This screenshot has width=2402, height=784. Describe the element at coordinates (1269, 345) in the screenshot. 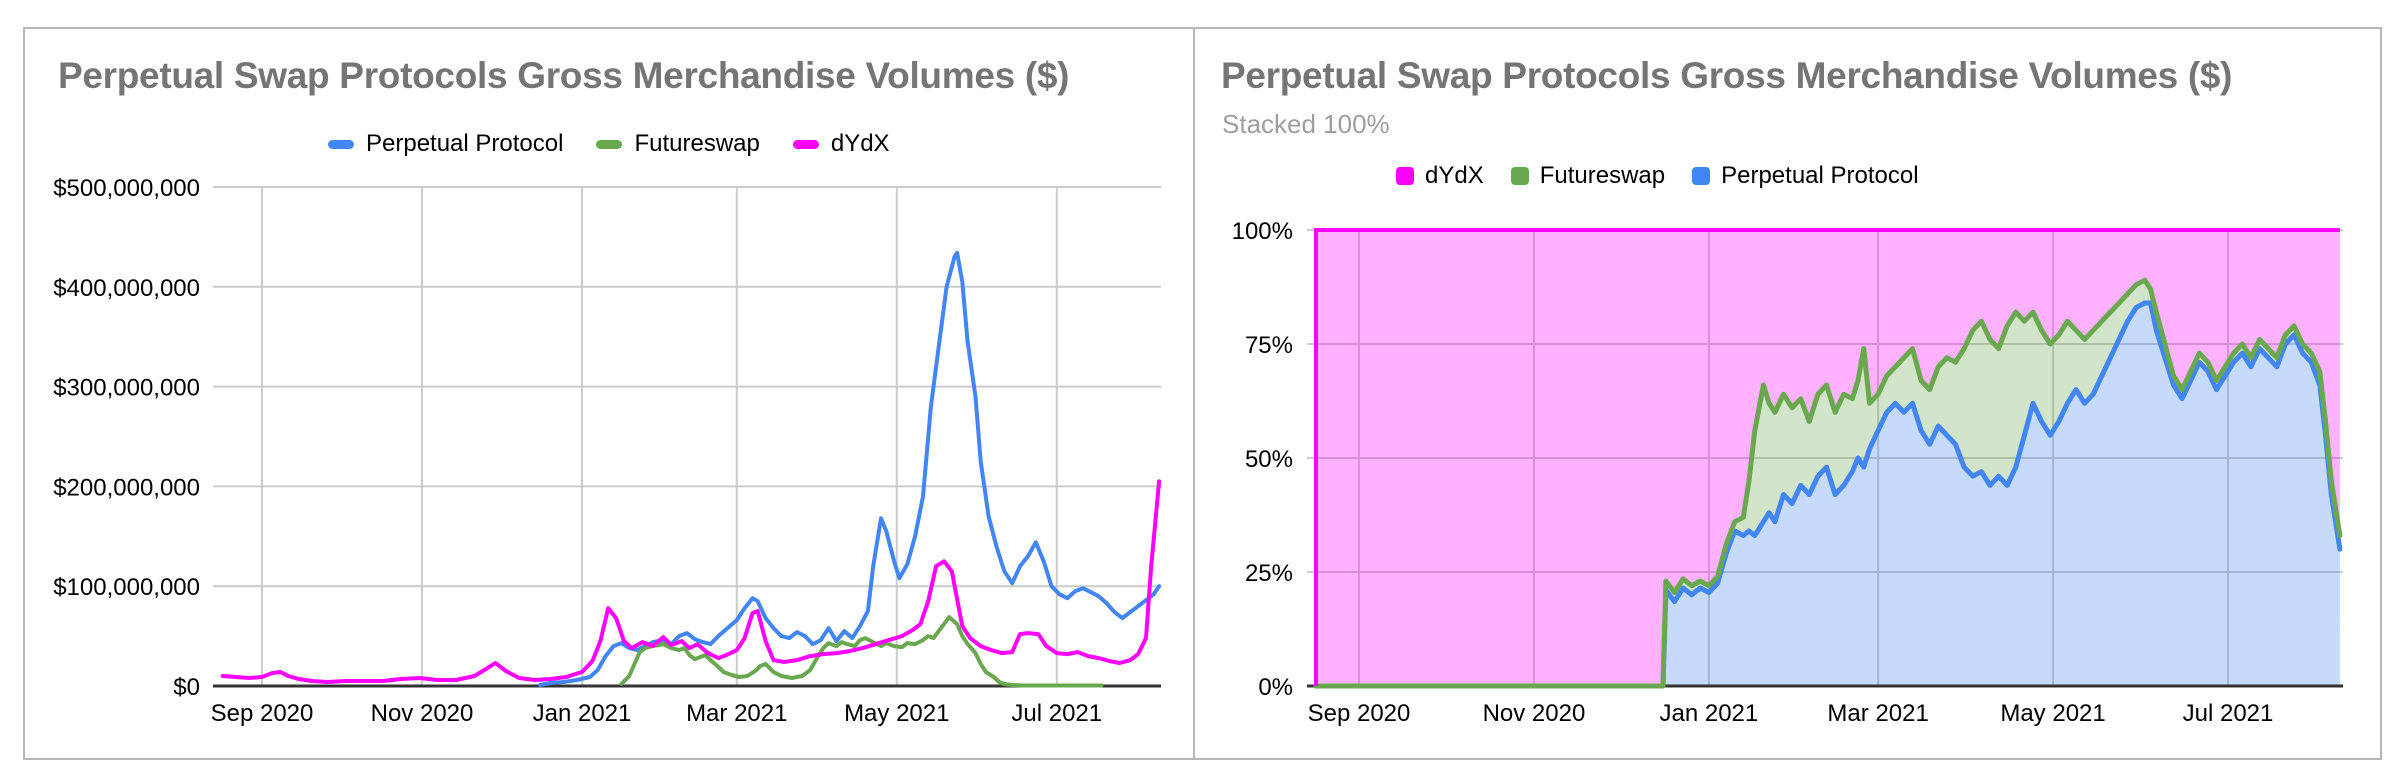

I see `y-tick-label: 75%` at that location.